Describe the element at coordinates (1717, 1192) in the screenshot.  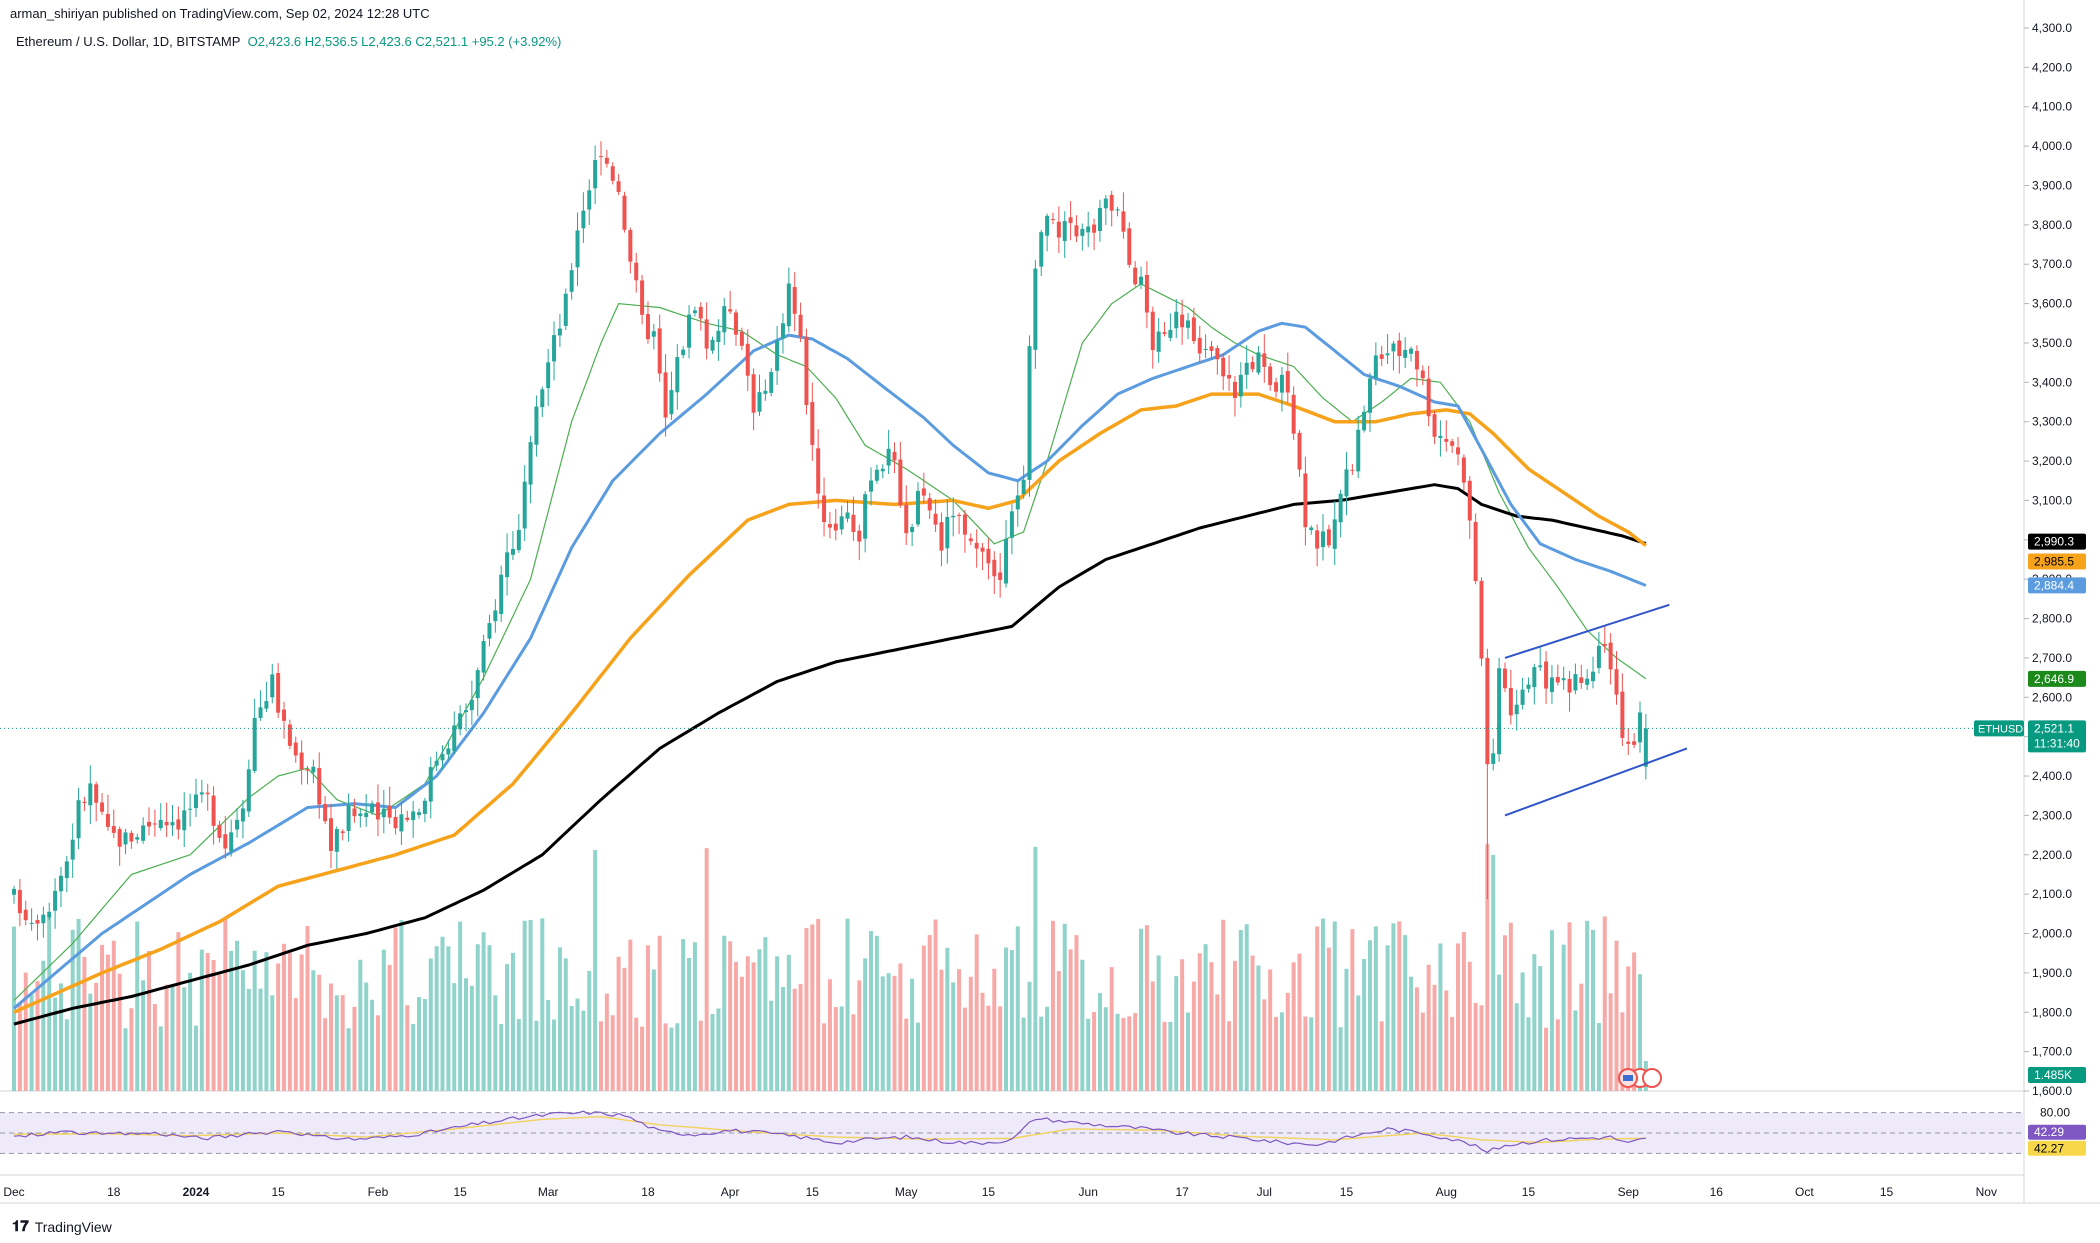
I see `time-tick-label: 16` at that location.